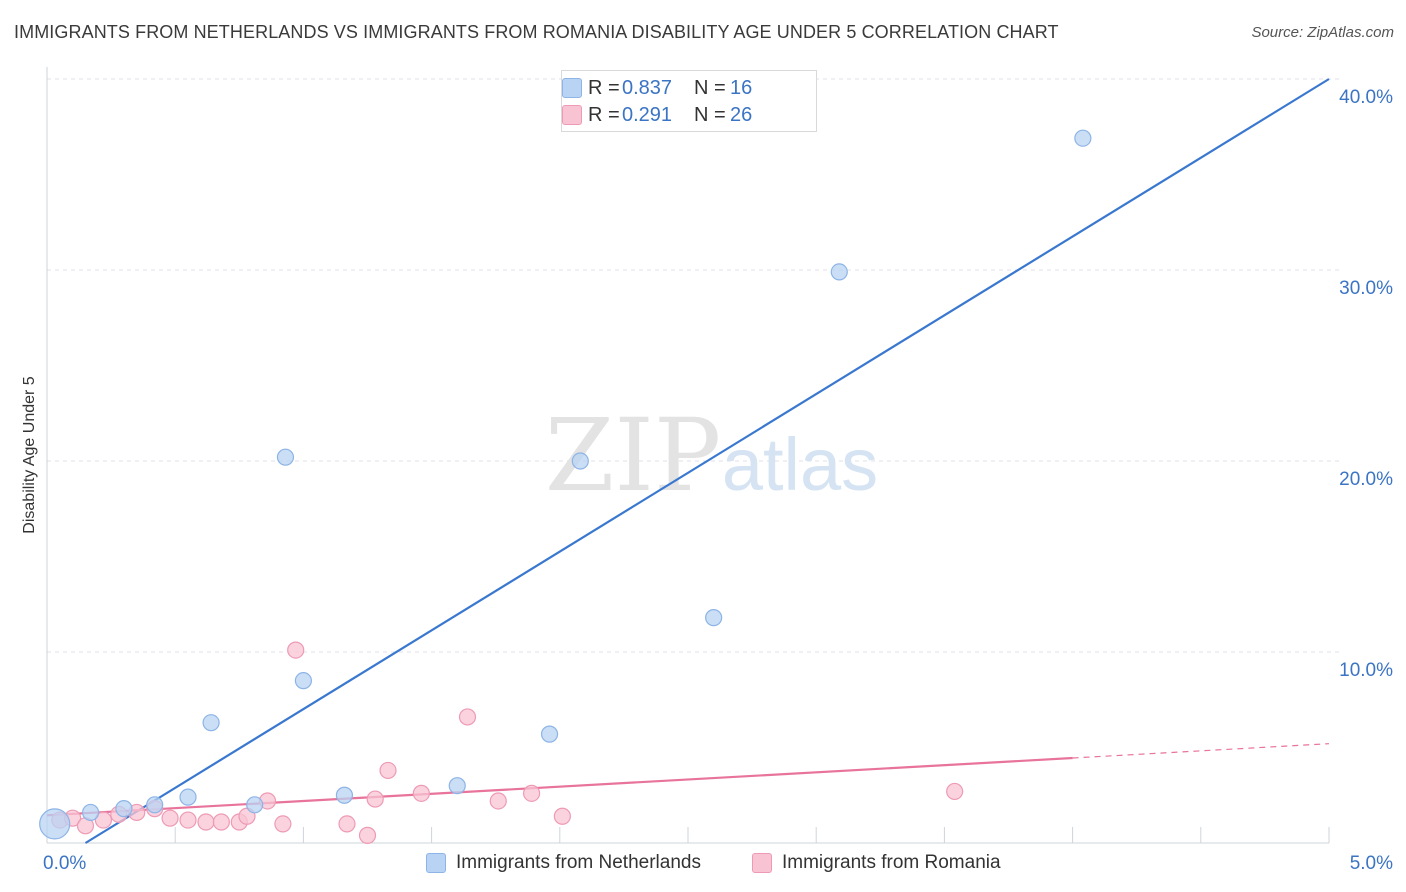 The width and height of the screenshot is (1406, 892). What do you see at coordinates (741, 87) in the screenshot?
I see `legend-n-value: 16` at bounding box center [741, 87].